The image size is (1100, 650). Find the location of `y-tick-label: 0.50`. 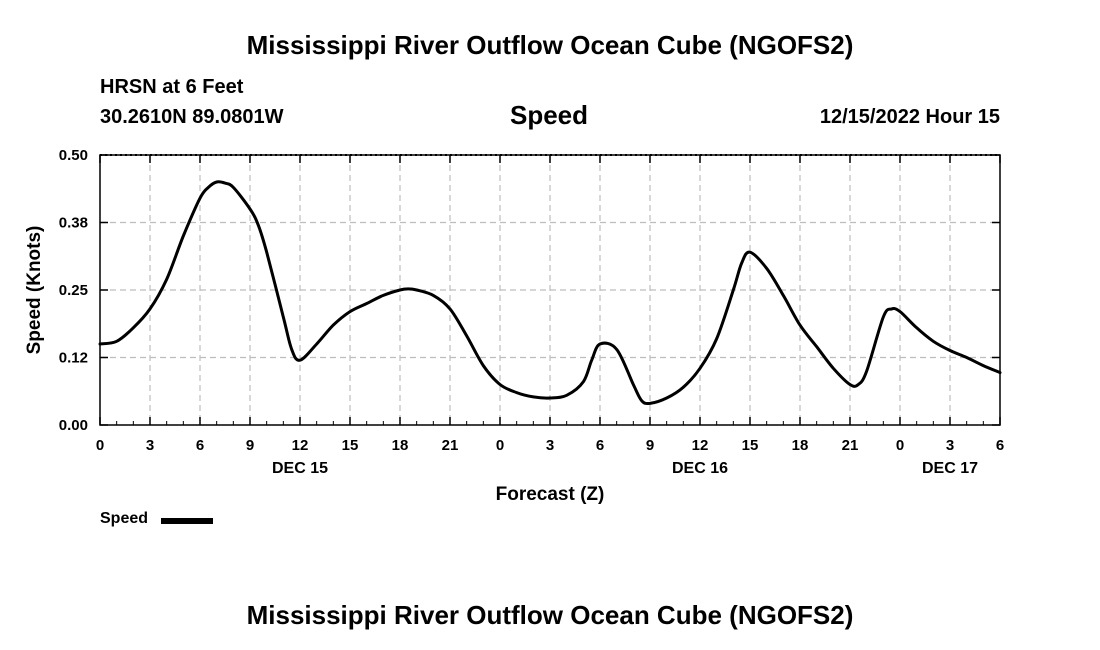

y-tick-label: 0.50 is located at coordinates (73, 155).